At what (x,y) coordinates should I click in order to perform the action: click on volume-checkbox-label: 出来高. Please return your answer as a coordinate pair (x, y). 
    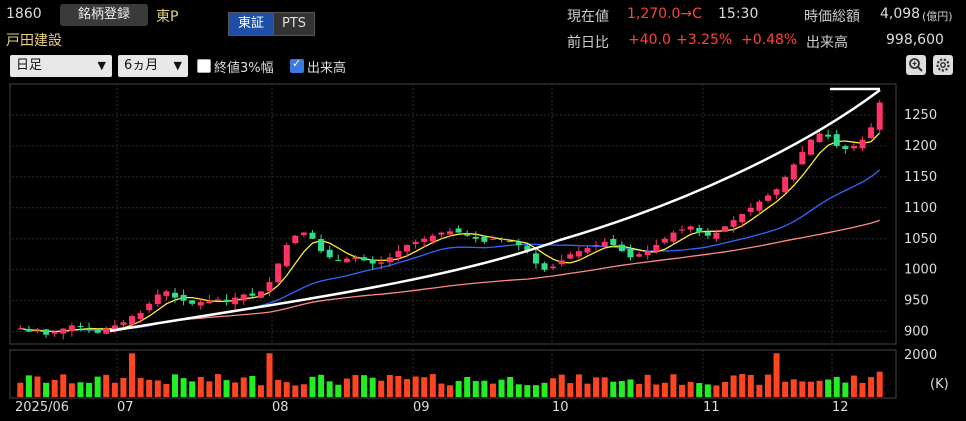
    Looking at the image, I should click on (327, 68).